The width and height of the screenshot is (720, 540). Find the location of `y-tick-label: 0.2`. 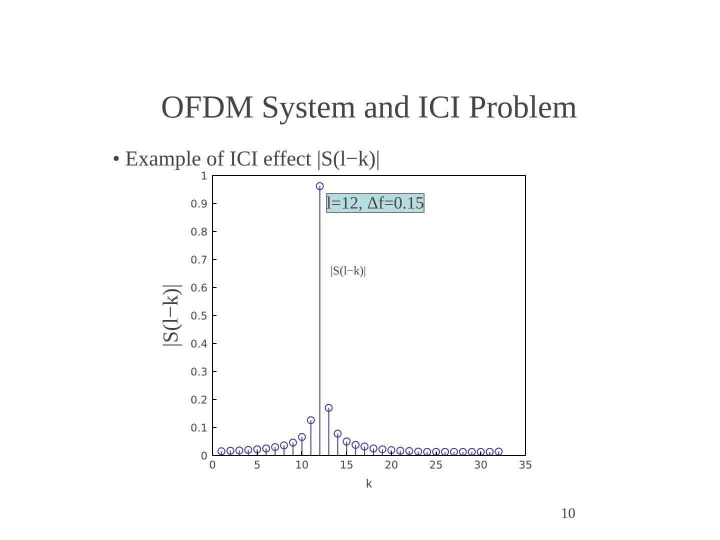

y-tick-label: 0.2 is located at coordinates (199, 400).